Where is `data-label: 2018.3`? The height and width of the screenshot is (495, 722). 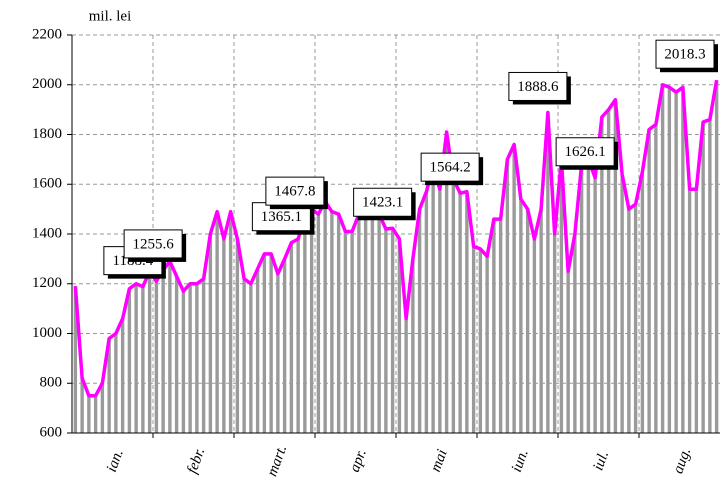 data-label: 2018.3 is located at coordinates (684, 55).